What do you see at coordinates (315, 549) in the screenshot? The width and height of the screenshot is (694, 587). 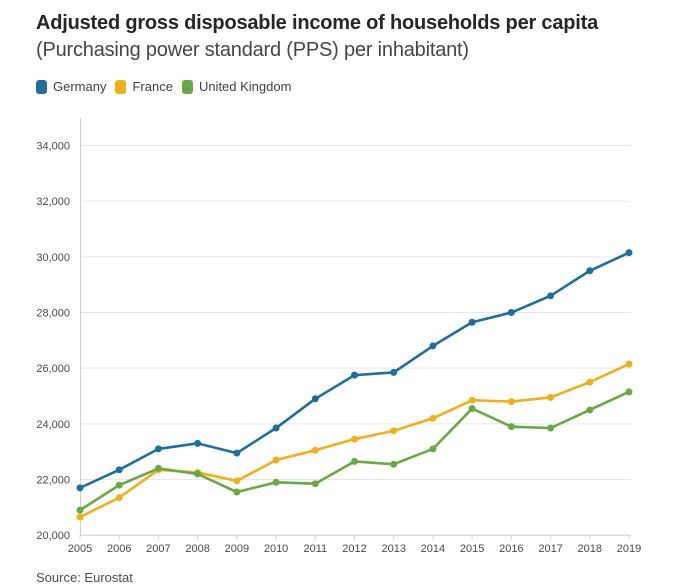 I see `x-axis-label: 2011` at bounding box center [315, 549].